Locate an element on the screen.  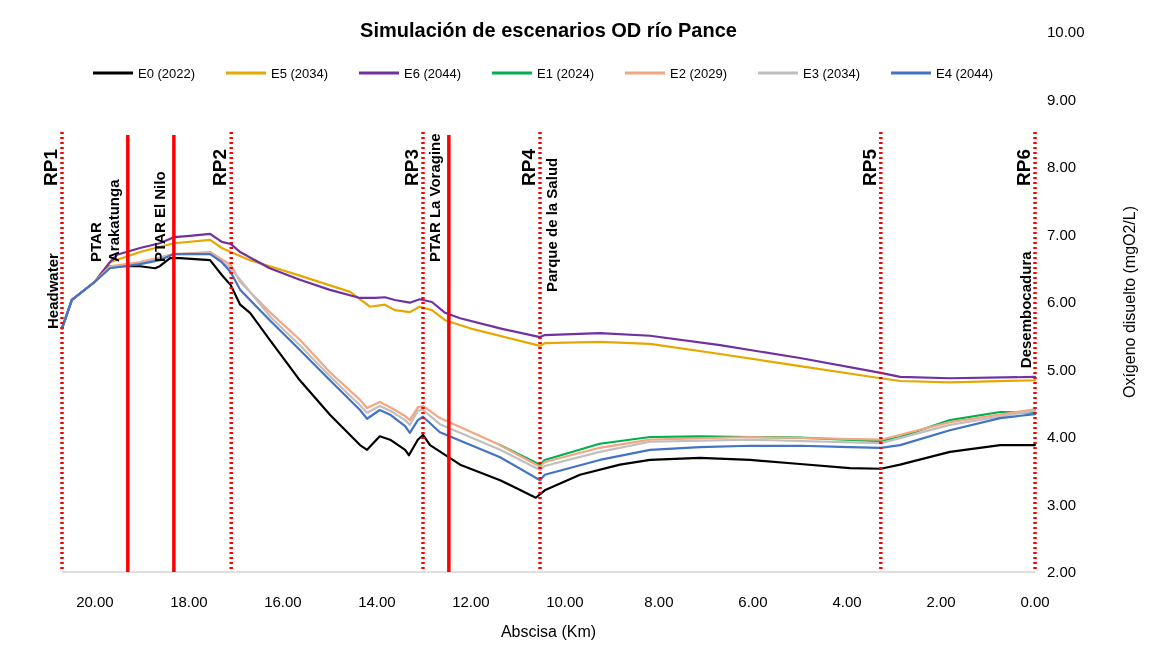
y-tick-label: 9.00 is located at coordinates (1062, 99).